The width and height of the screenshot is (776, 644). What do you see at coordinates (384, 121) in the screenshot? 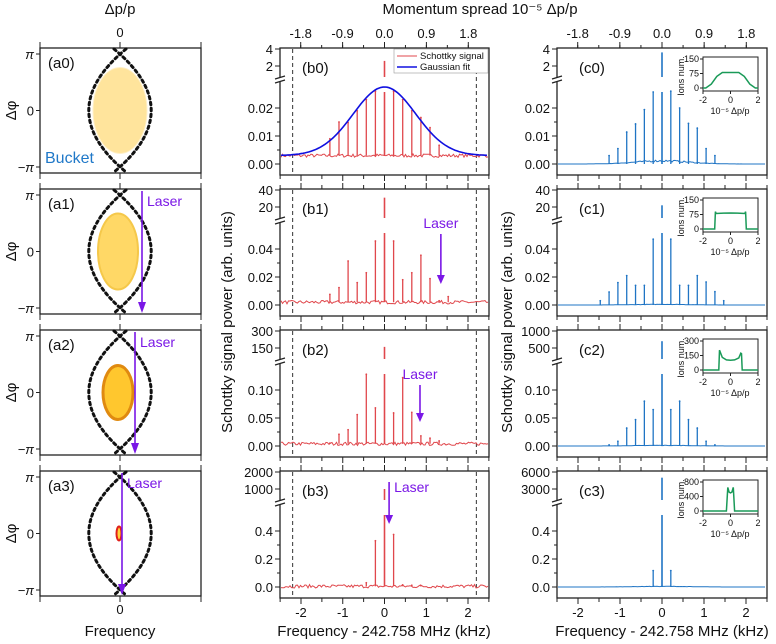
I see `gaussian-fit-line` at bounding box center [384, 121].